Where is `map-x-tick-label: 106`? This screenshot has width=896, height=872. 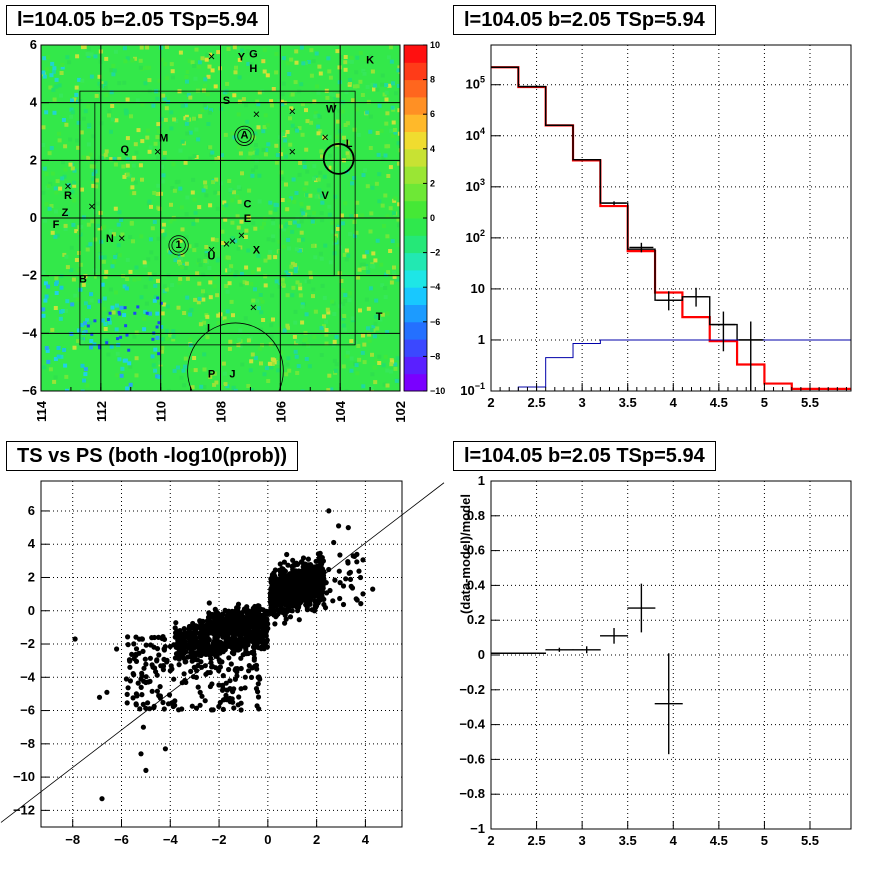
map-x-tick-label: 106 is located at coordinates (280, 412).